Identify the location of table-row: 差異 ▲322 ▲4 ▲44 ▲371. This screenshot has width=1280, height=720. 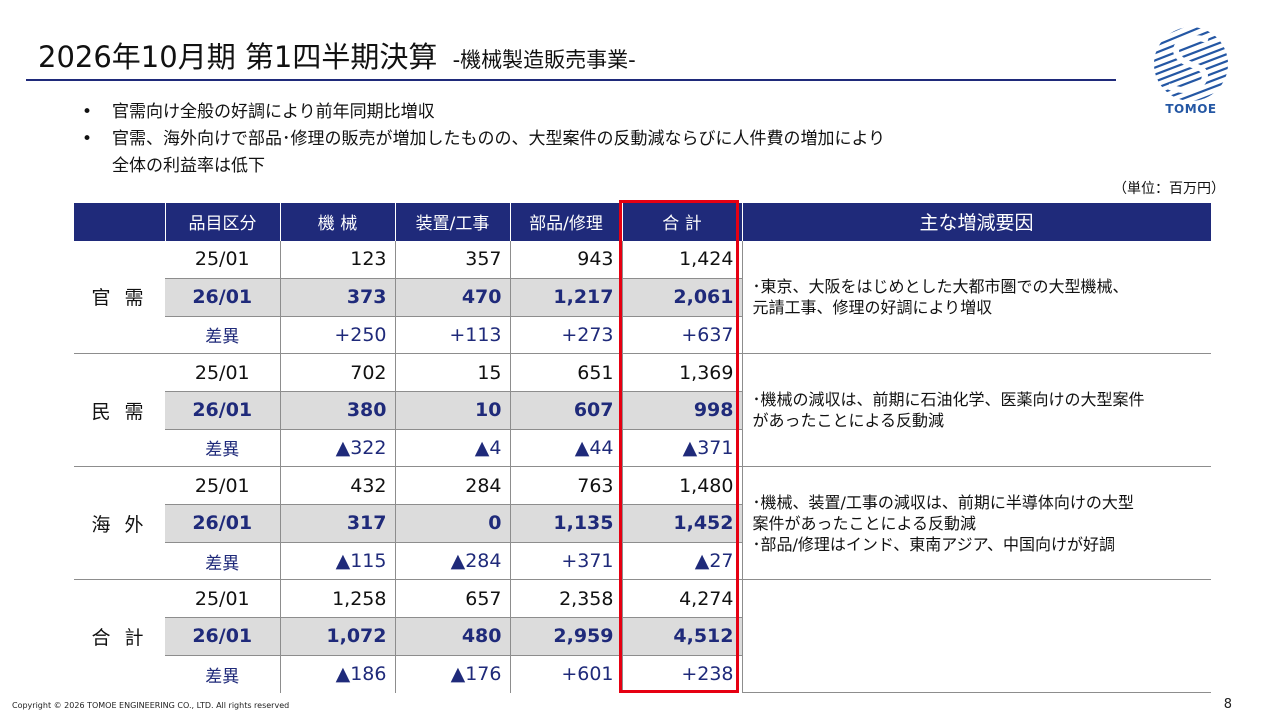
(642, 448).